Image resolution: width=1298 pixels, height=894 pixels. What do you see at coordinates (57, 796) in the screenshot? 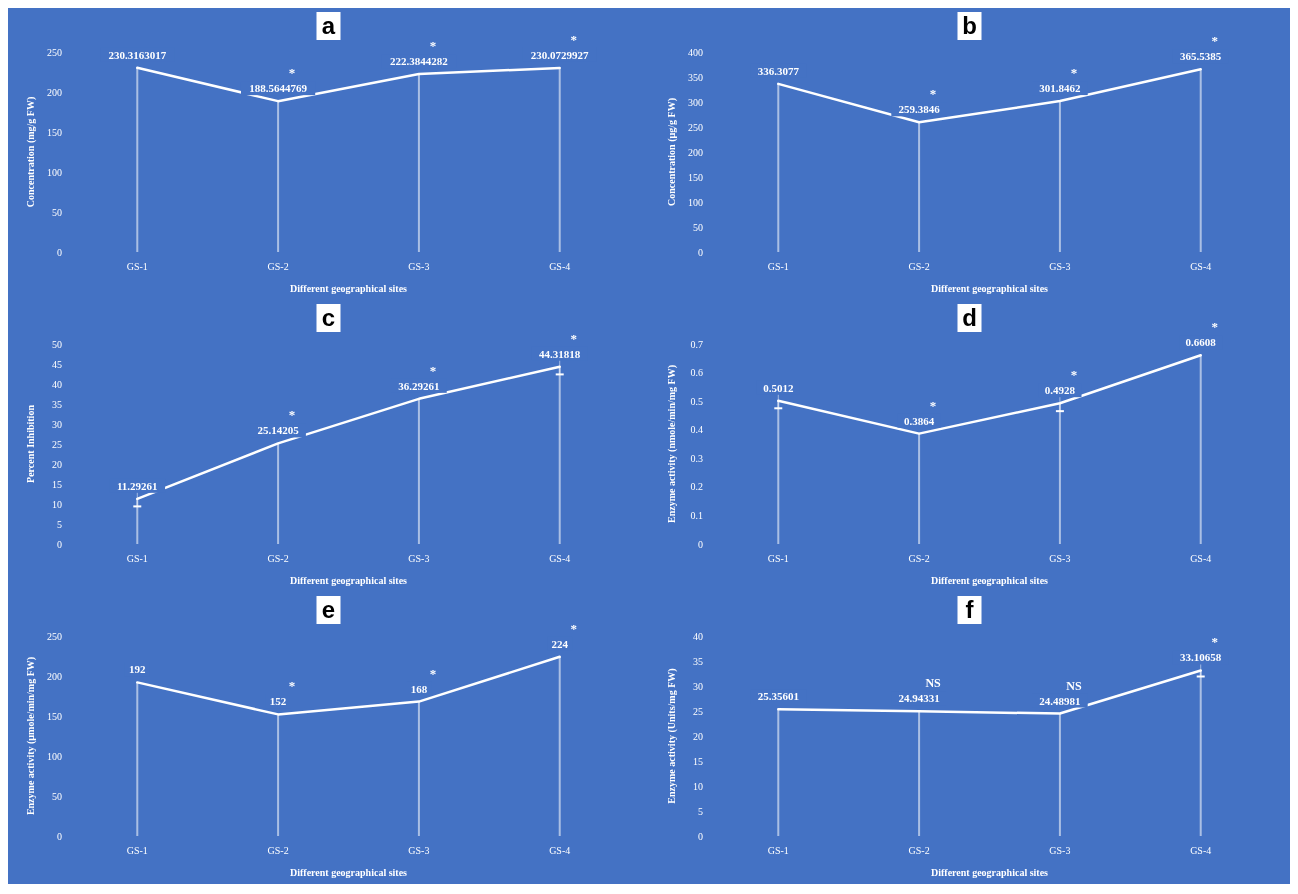
I see `y-tick-label: 50` at bounding box center [57, 796].